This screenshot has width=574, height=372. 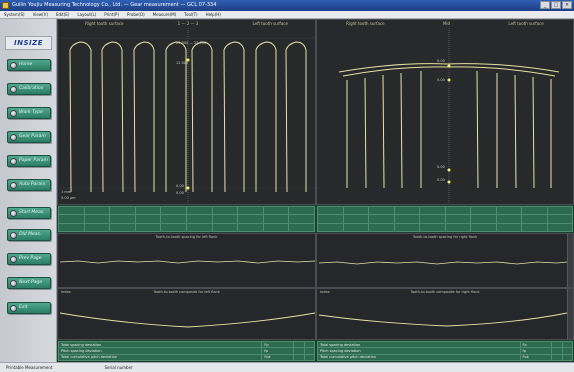 What do you see at coordinates (118, 367) in the screenshot?
I see `status-right: Serial number` at bounding box center [118, 367].